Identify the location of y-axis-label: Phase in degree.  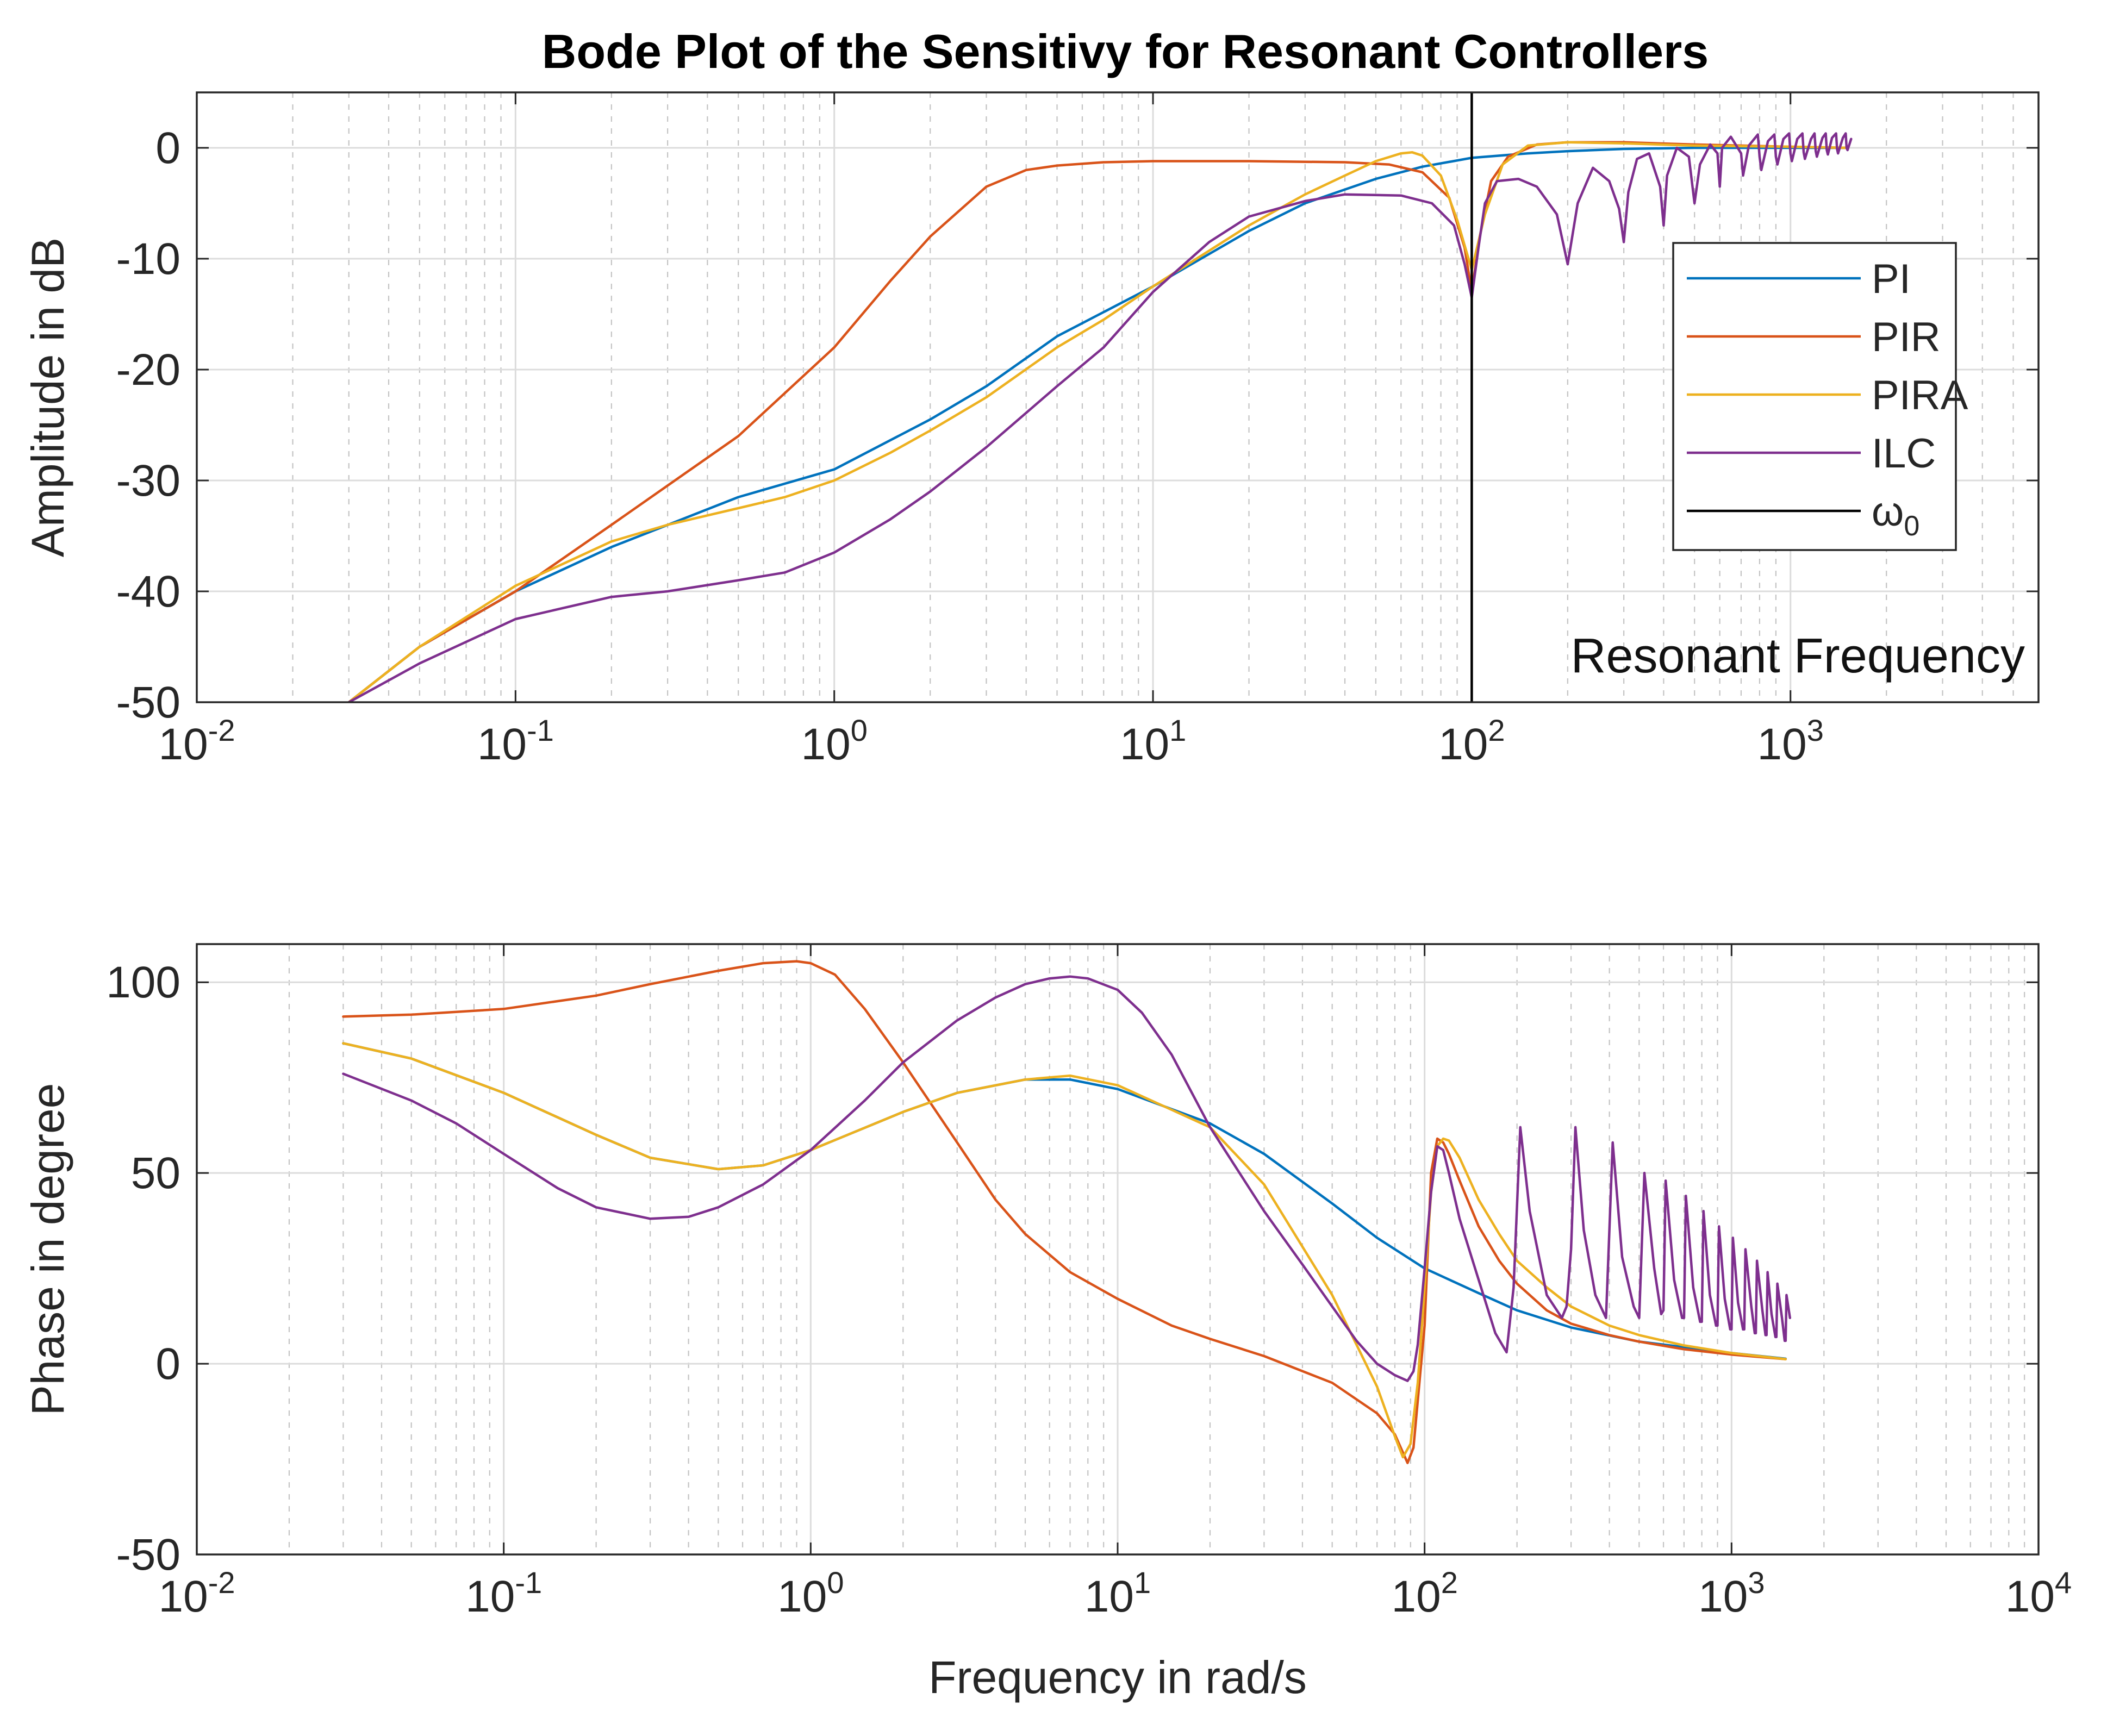
(47, 1249).